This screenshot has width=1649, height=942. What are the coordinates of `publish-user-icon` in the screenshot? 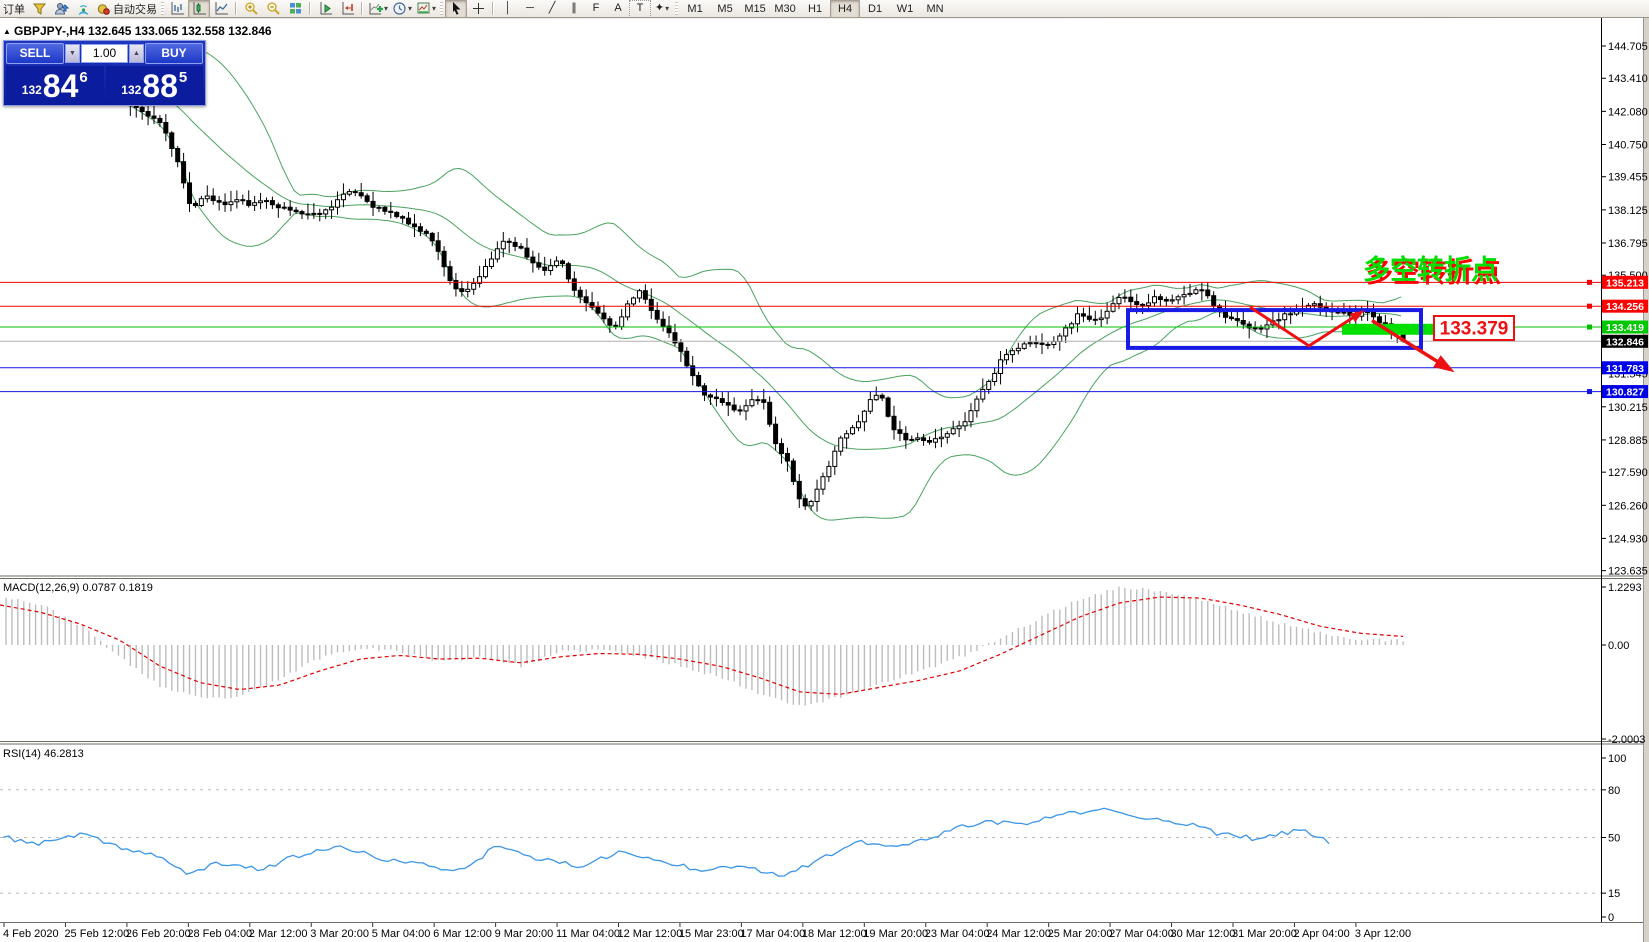 It's located at (61, 9).